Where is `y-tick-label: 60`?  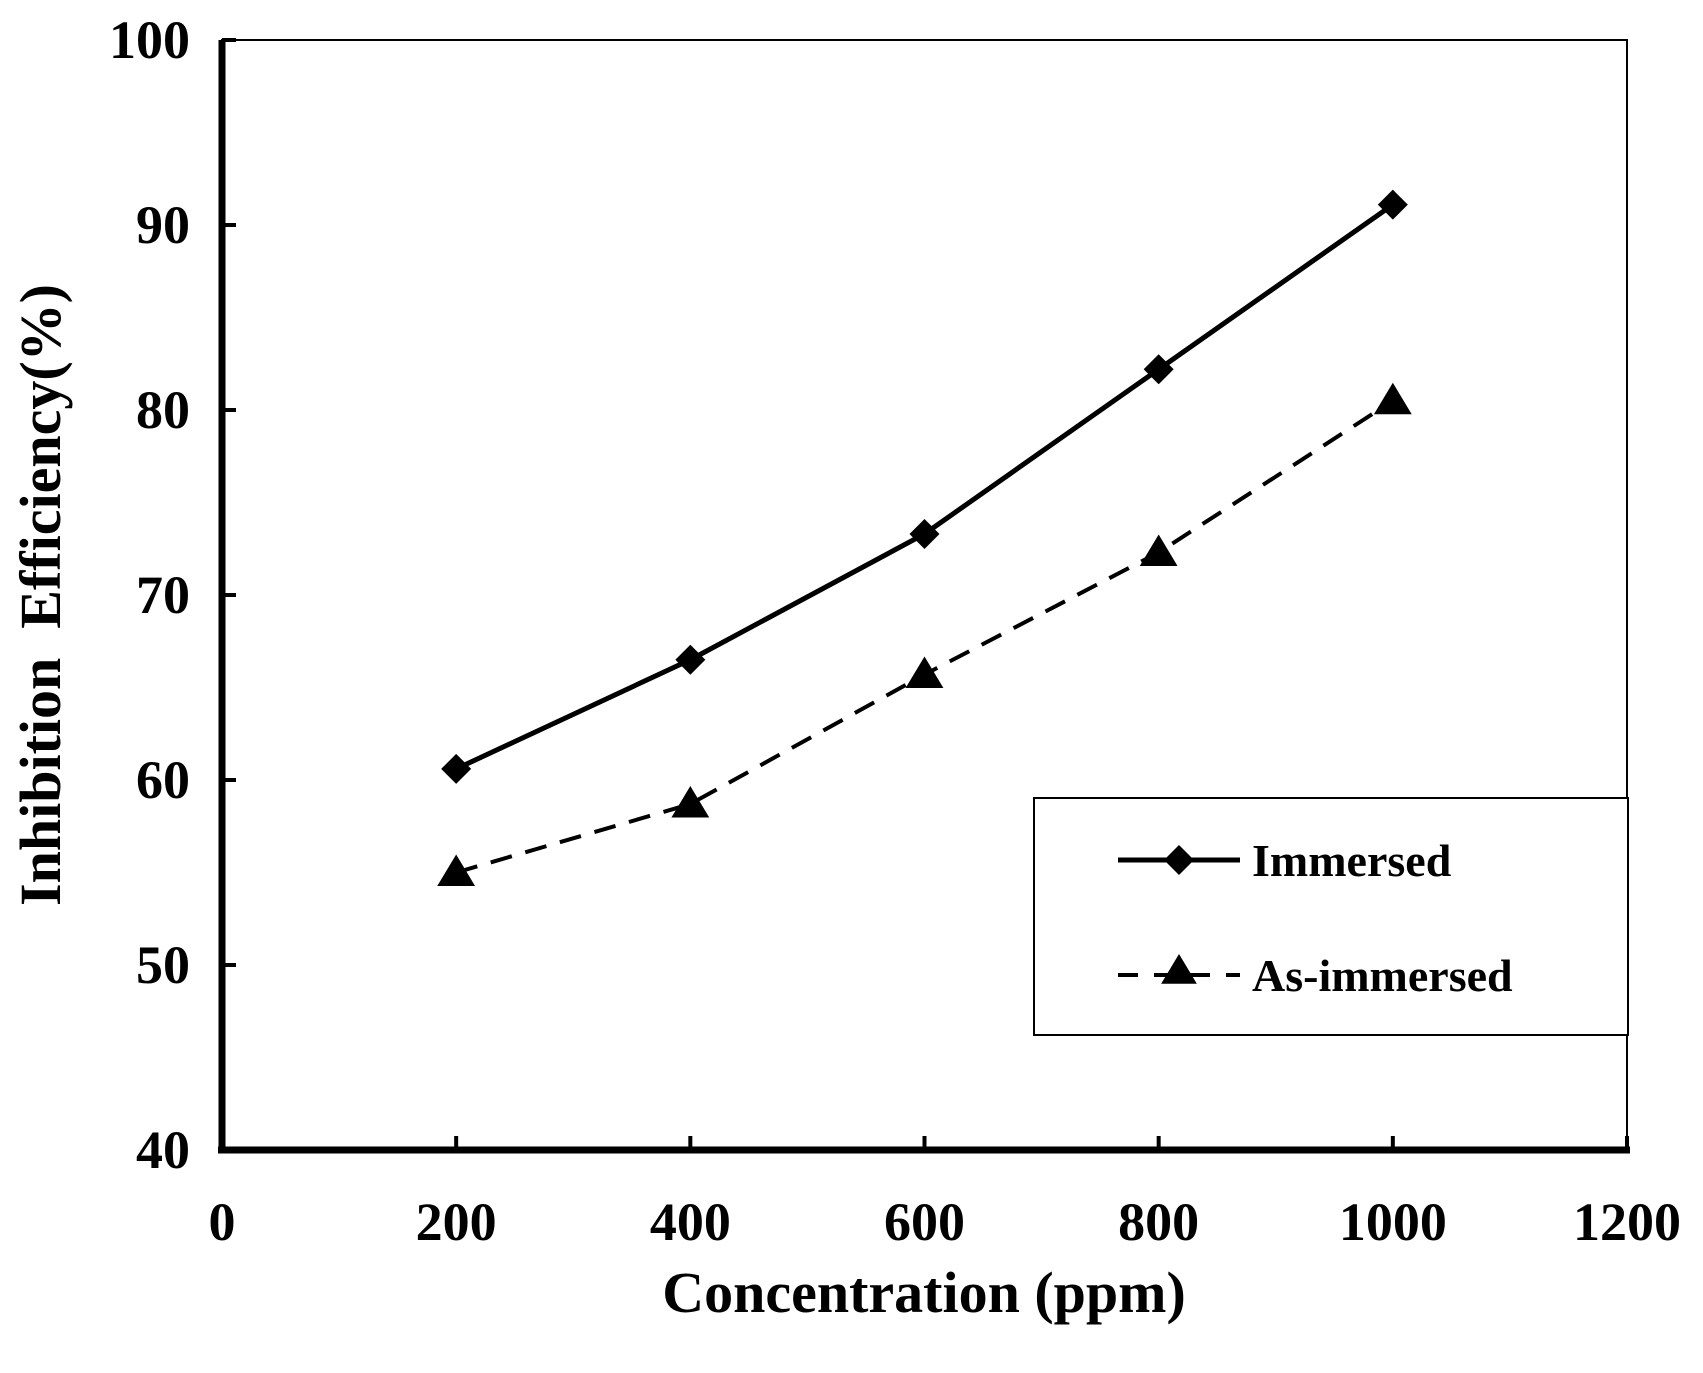 y-tick-label: 60 is located at coordinates (163, 780).